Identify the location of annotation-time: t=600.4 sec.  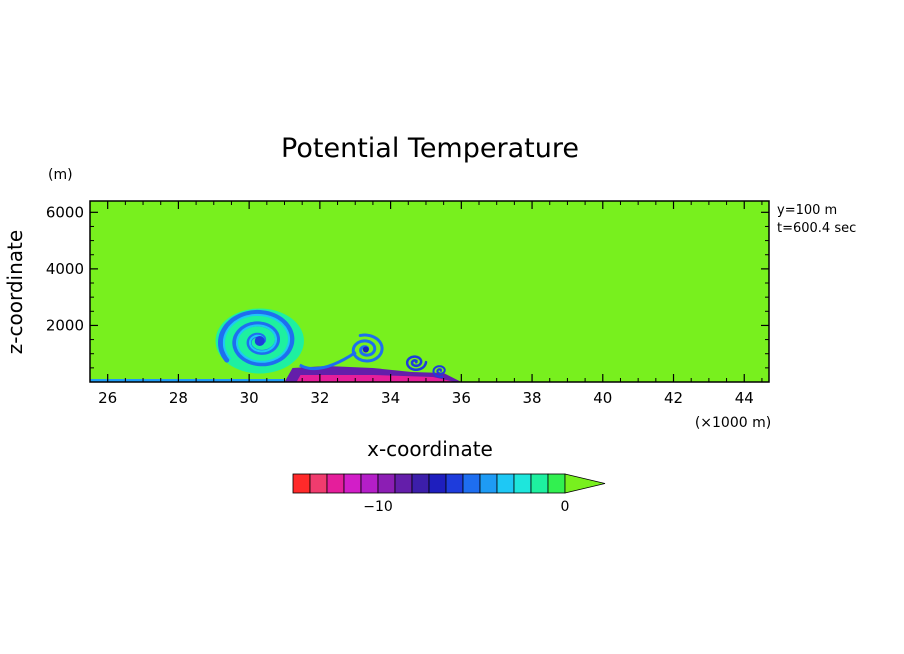
(816, 228).